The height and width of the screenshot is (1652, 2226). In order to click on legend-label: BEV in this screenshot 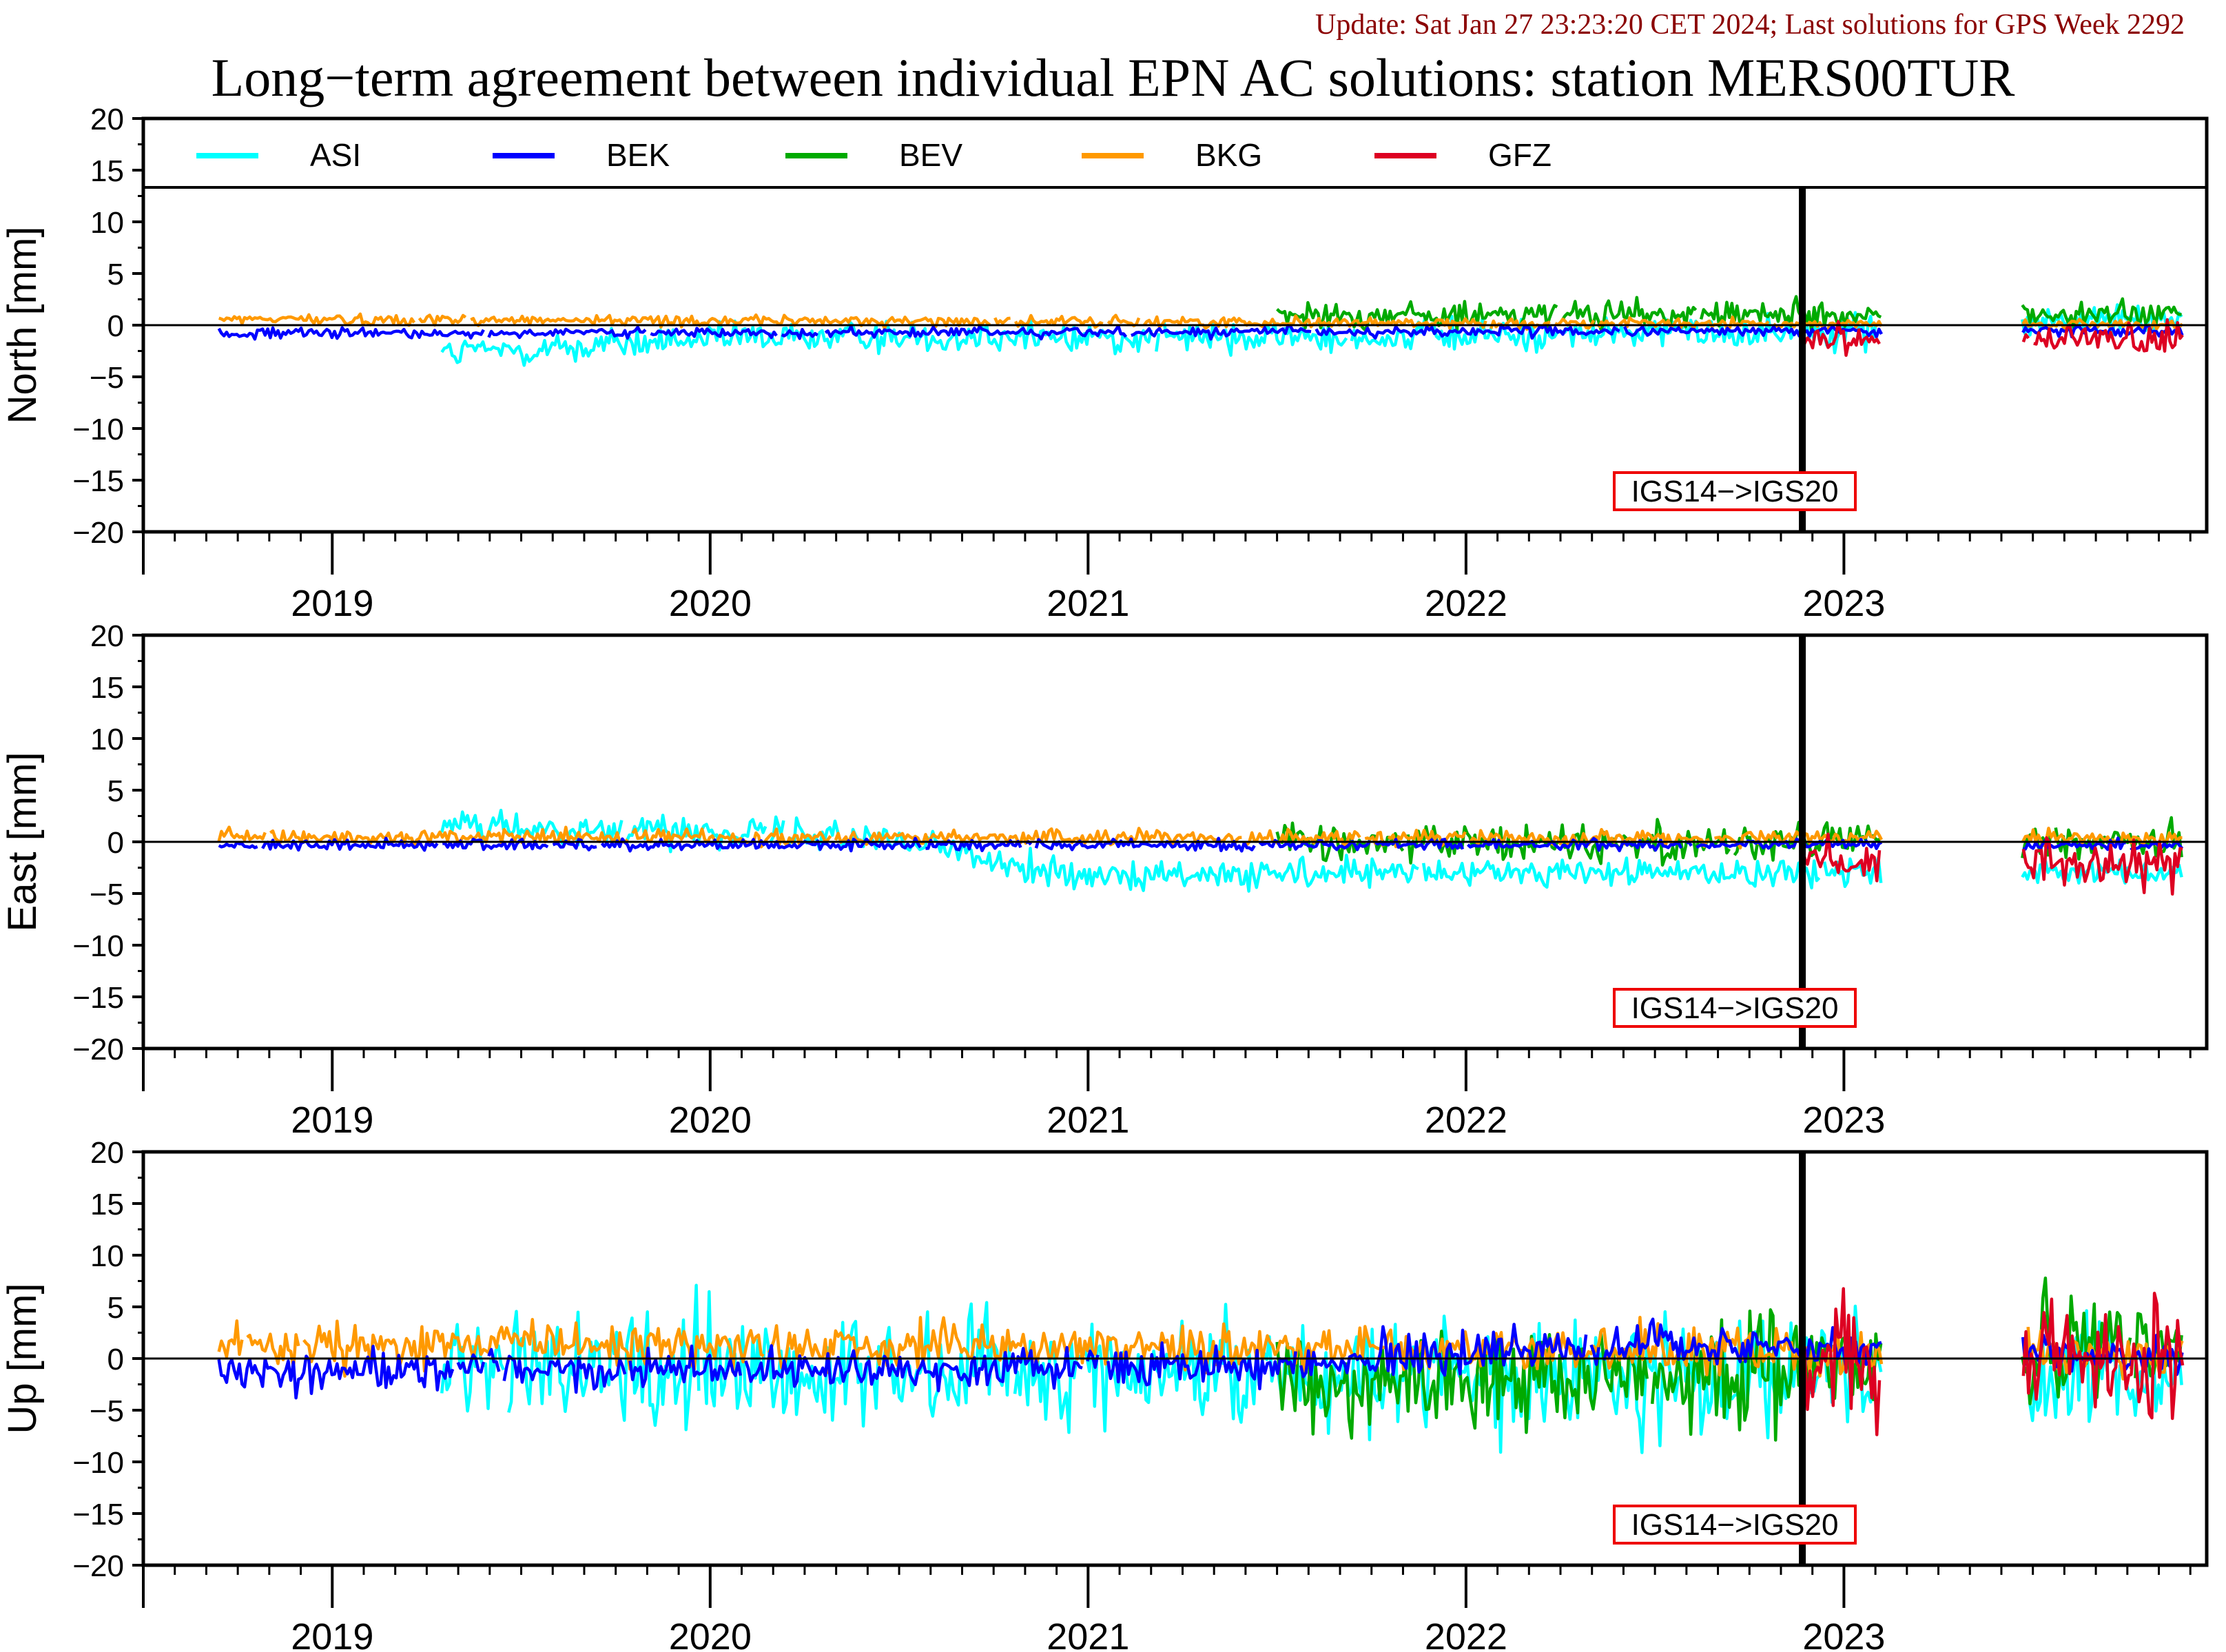, I will do `click(930, 155)`.